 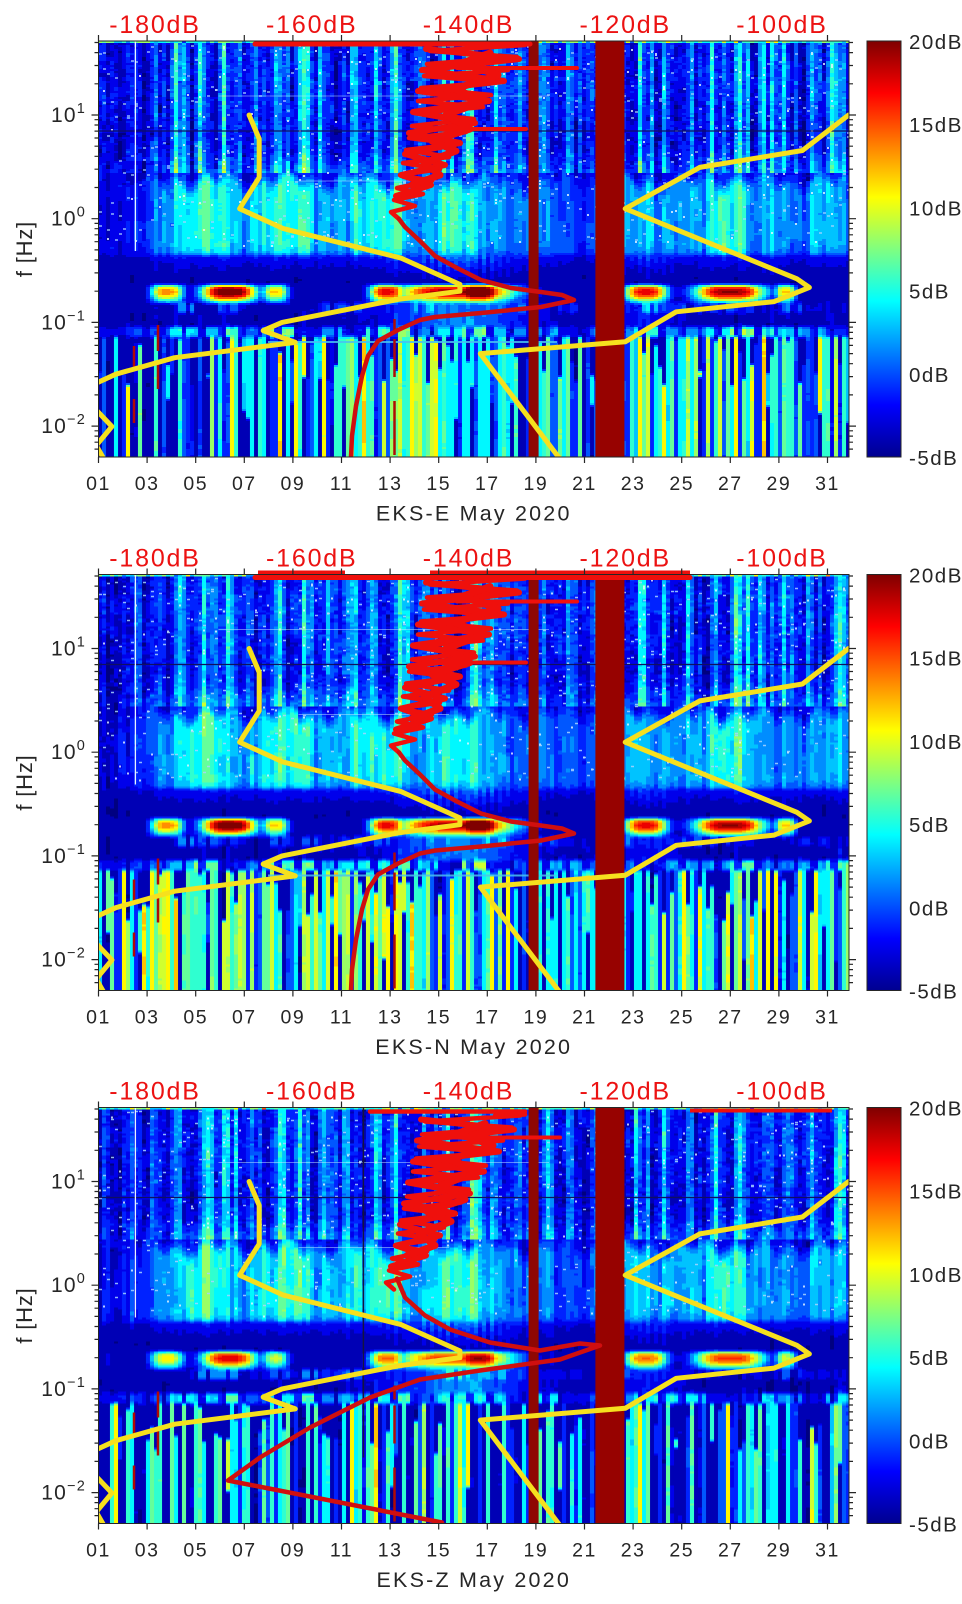 I want to click on svg-text: 10⁻¹, so click(x=63, y=1388).